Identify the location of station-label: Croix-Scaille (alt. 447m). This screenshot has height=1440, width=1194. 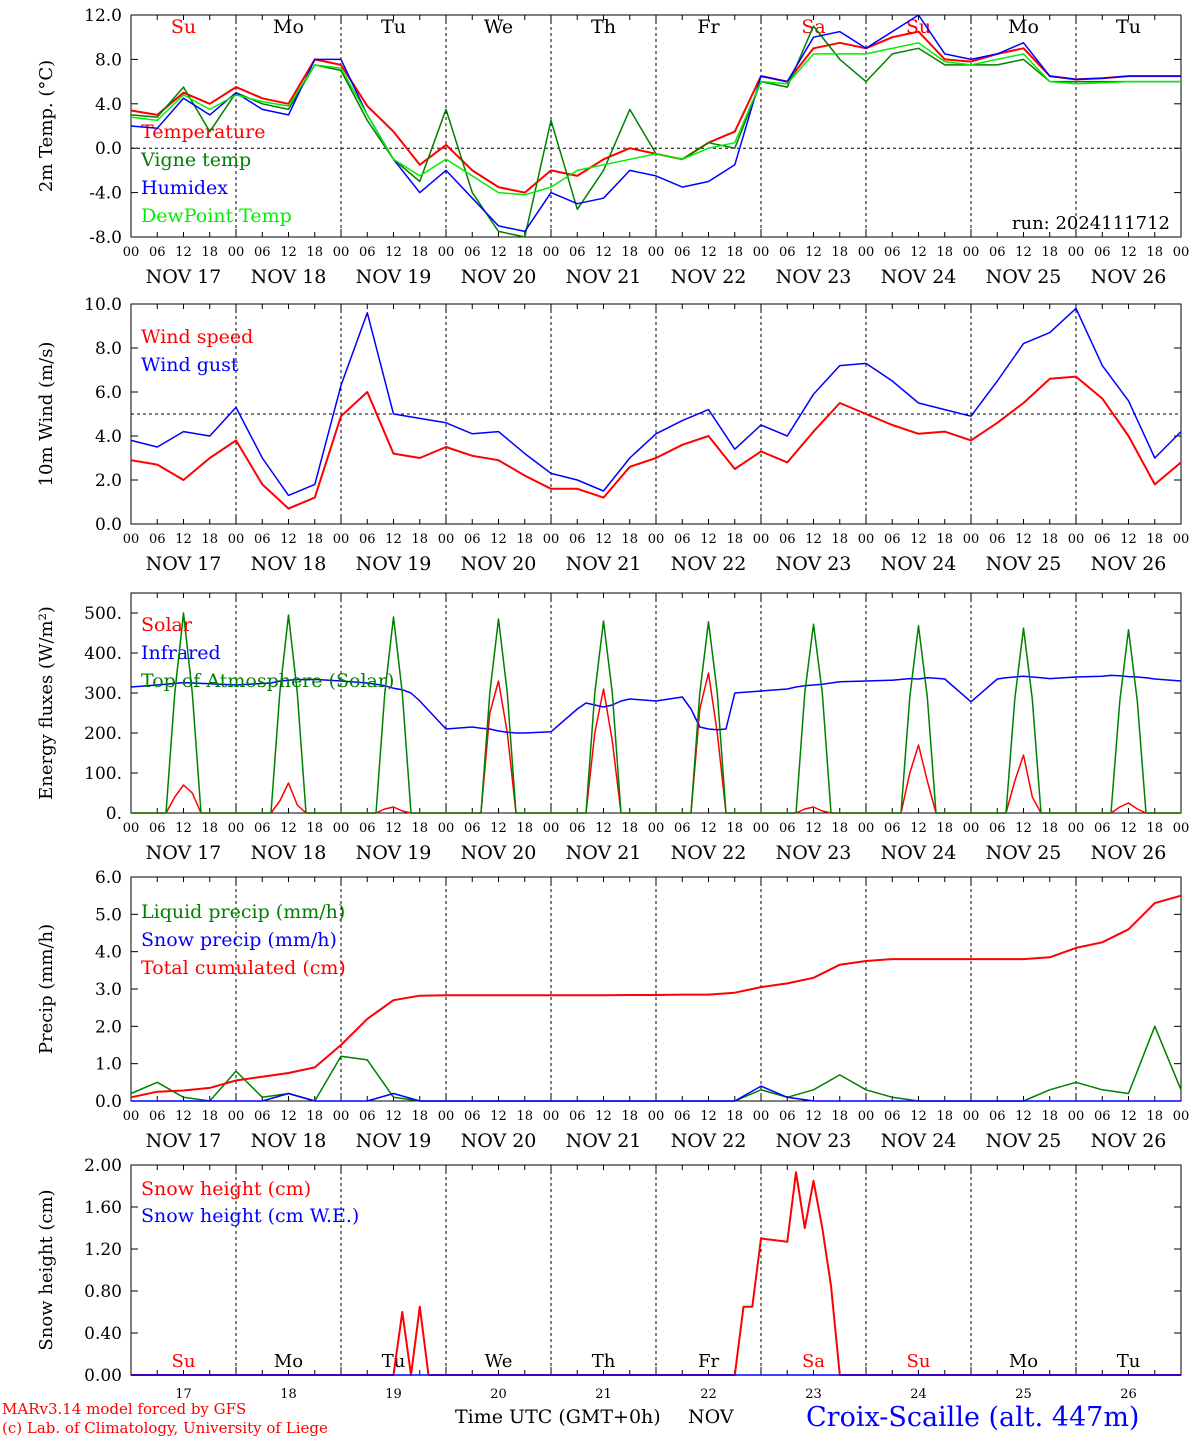
(973, 1417).